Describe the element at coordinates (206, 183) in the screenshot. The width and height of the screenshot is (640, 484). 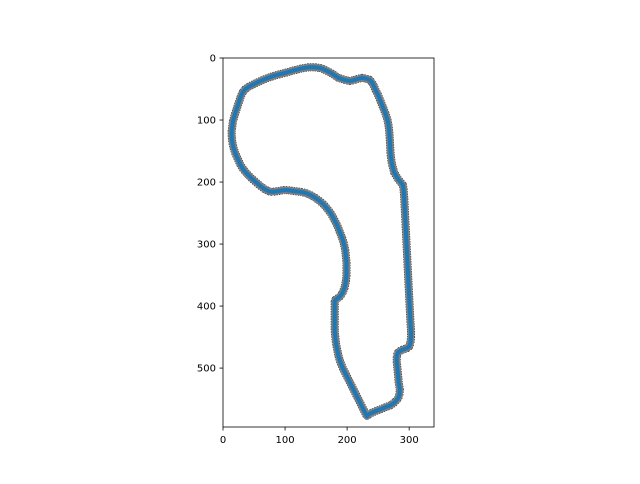
I see `y-tick-label: 200` at that location.